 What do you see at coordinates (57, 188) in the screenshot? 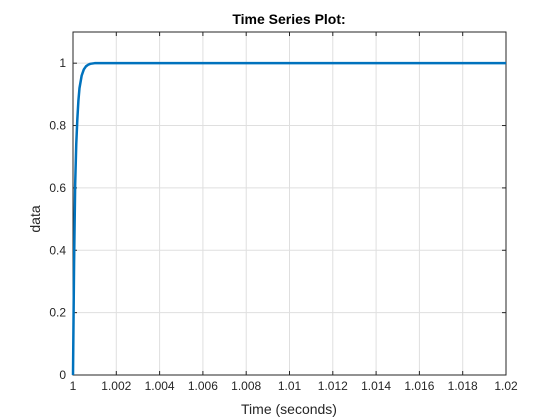
I see `y-tick-label: 0.6` at bounding box center [57, 188].